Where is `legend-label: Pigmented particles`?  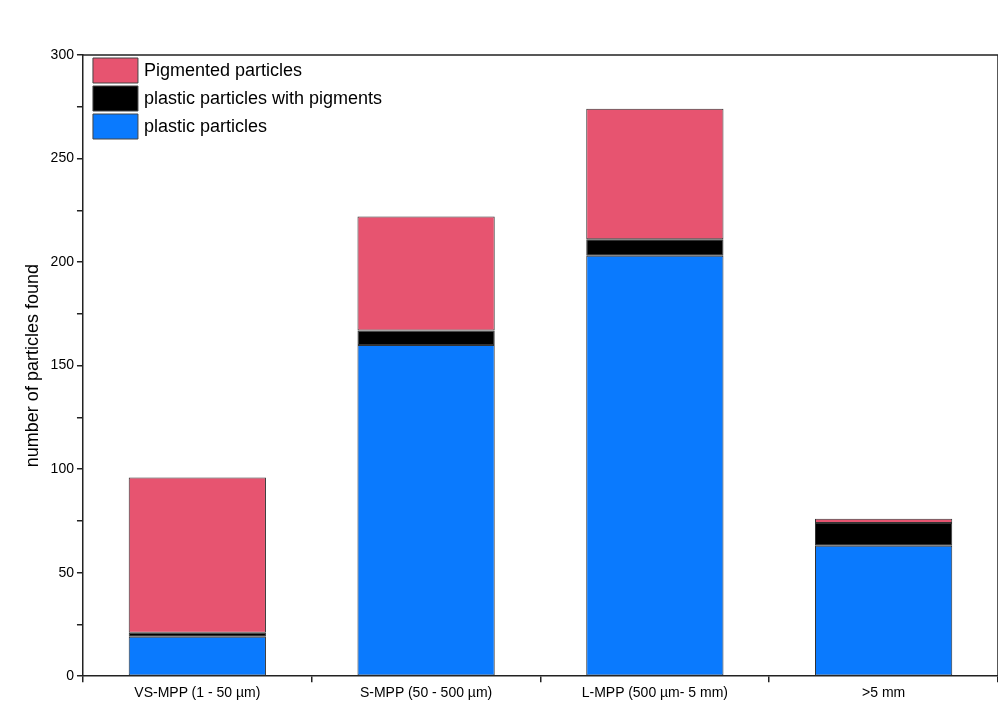 legend-label: Pigmented particles is located at coordinates (223, 70).